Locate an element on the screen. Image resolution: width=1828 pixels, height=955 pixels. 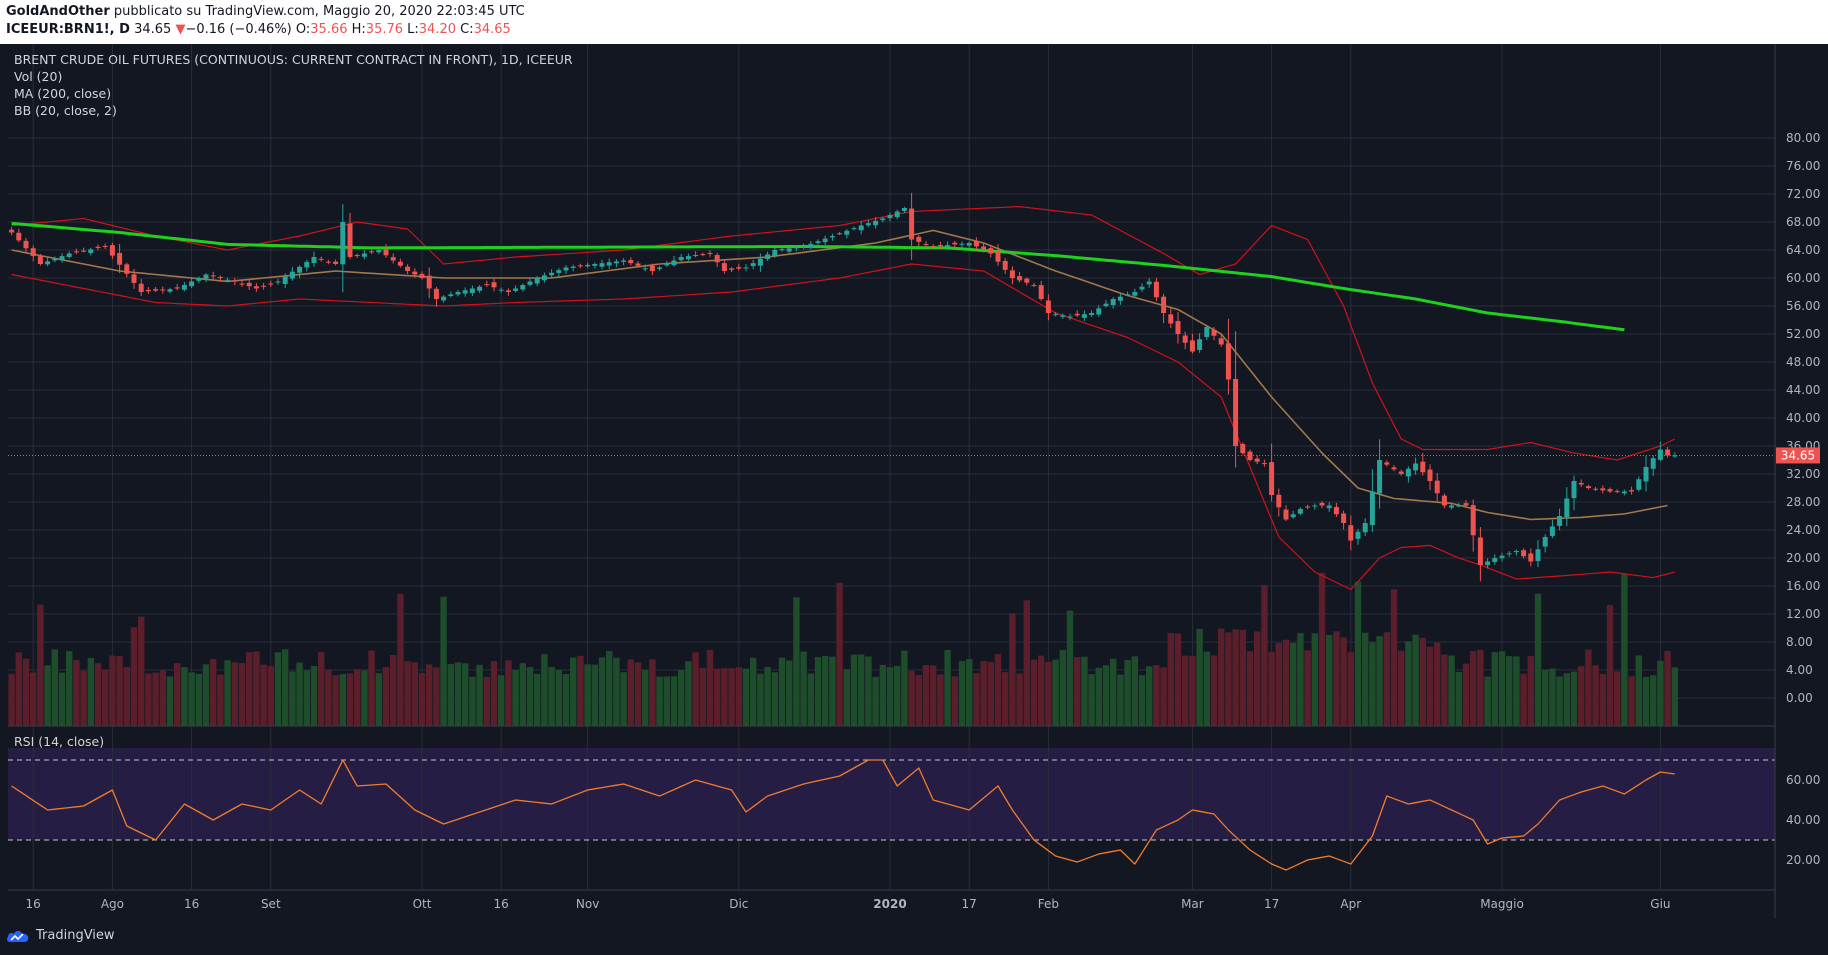
footer: TradingView is located at coordinates (914, 936).